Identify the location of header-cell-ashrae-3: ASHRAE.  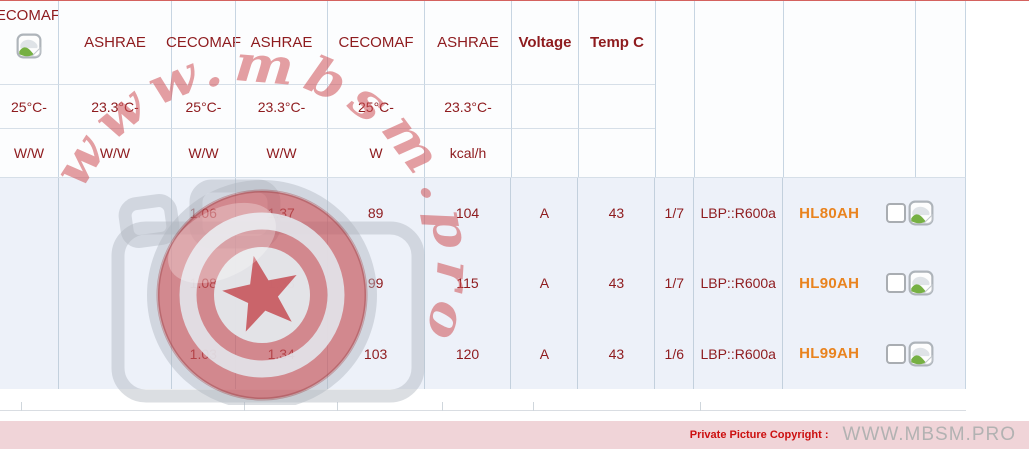
(467, 42).